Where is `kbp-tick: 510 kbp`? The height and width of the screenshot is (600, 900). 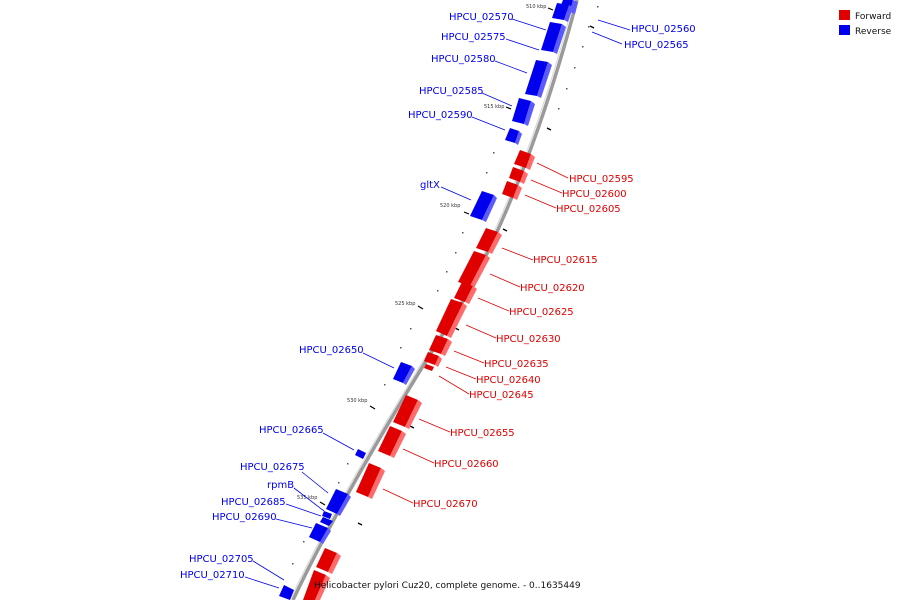
kbp-tick: 510 kbp is located at coordinates (540, 7).